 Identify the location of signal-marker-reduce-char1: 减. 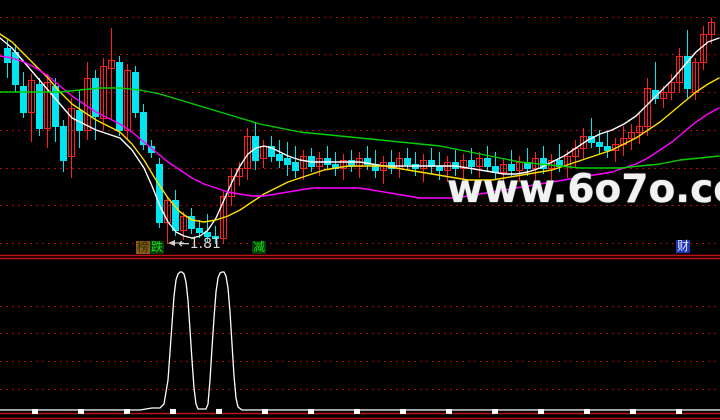
(259, 247).